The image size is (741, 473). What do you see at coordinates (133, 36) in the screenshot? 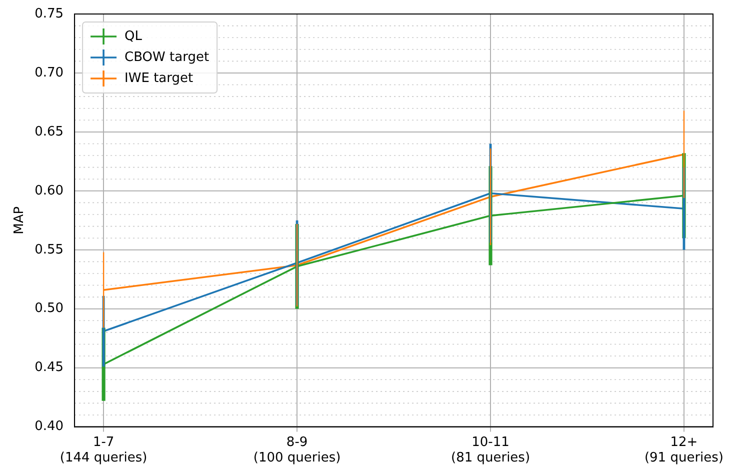
I see `legend-label: QL` at bounding box center [133, 36].